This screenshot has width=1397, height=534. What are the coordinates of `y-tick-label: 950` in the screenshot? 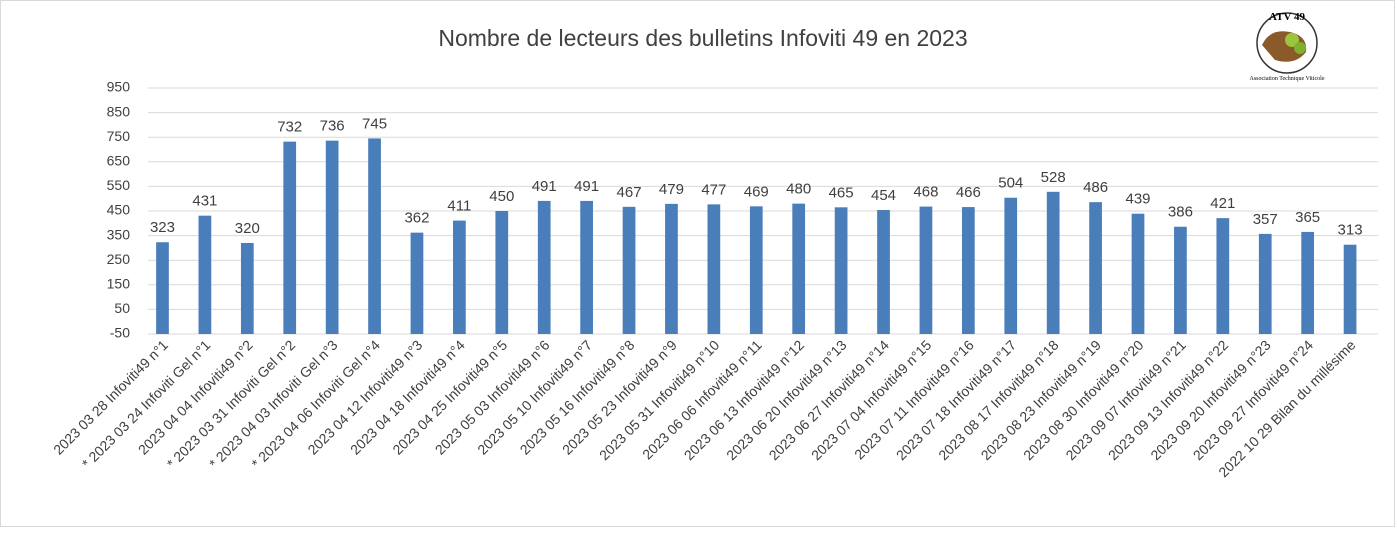 It's located at (119, 87).